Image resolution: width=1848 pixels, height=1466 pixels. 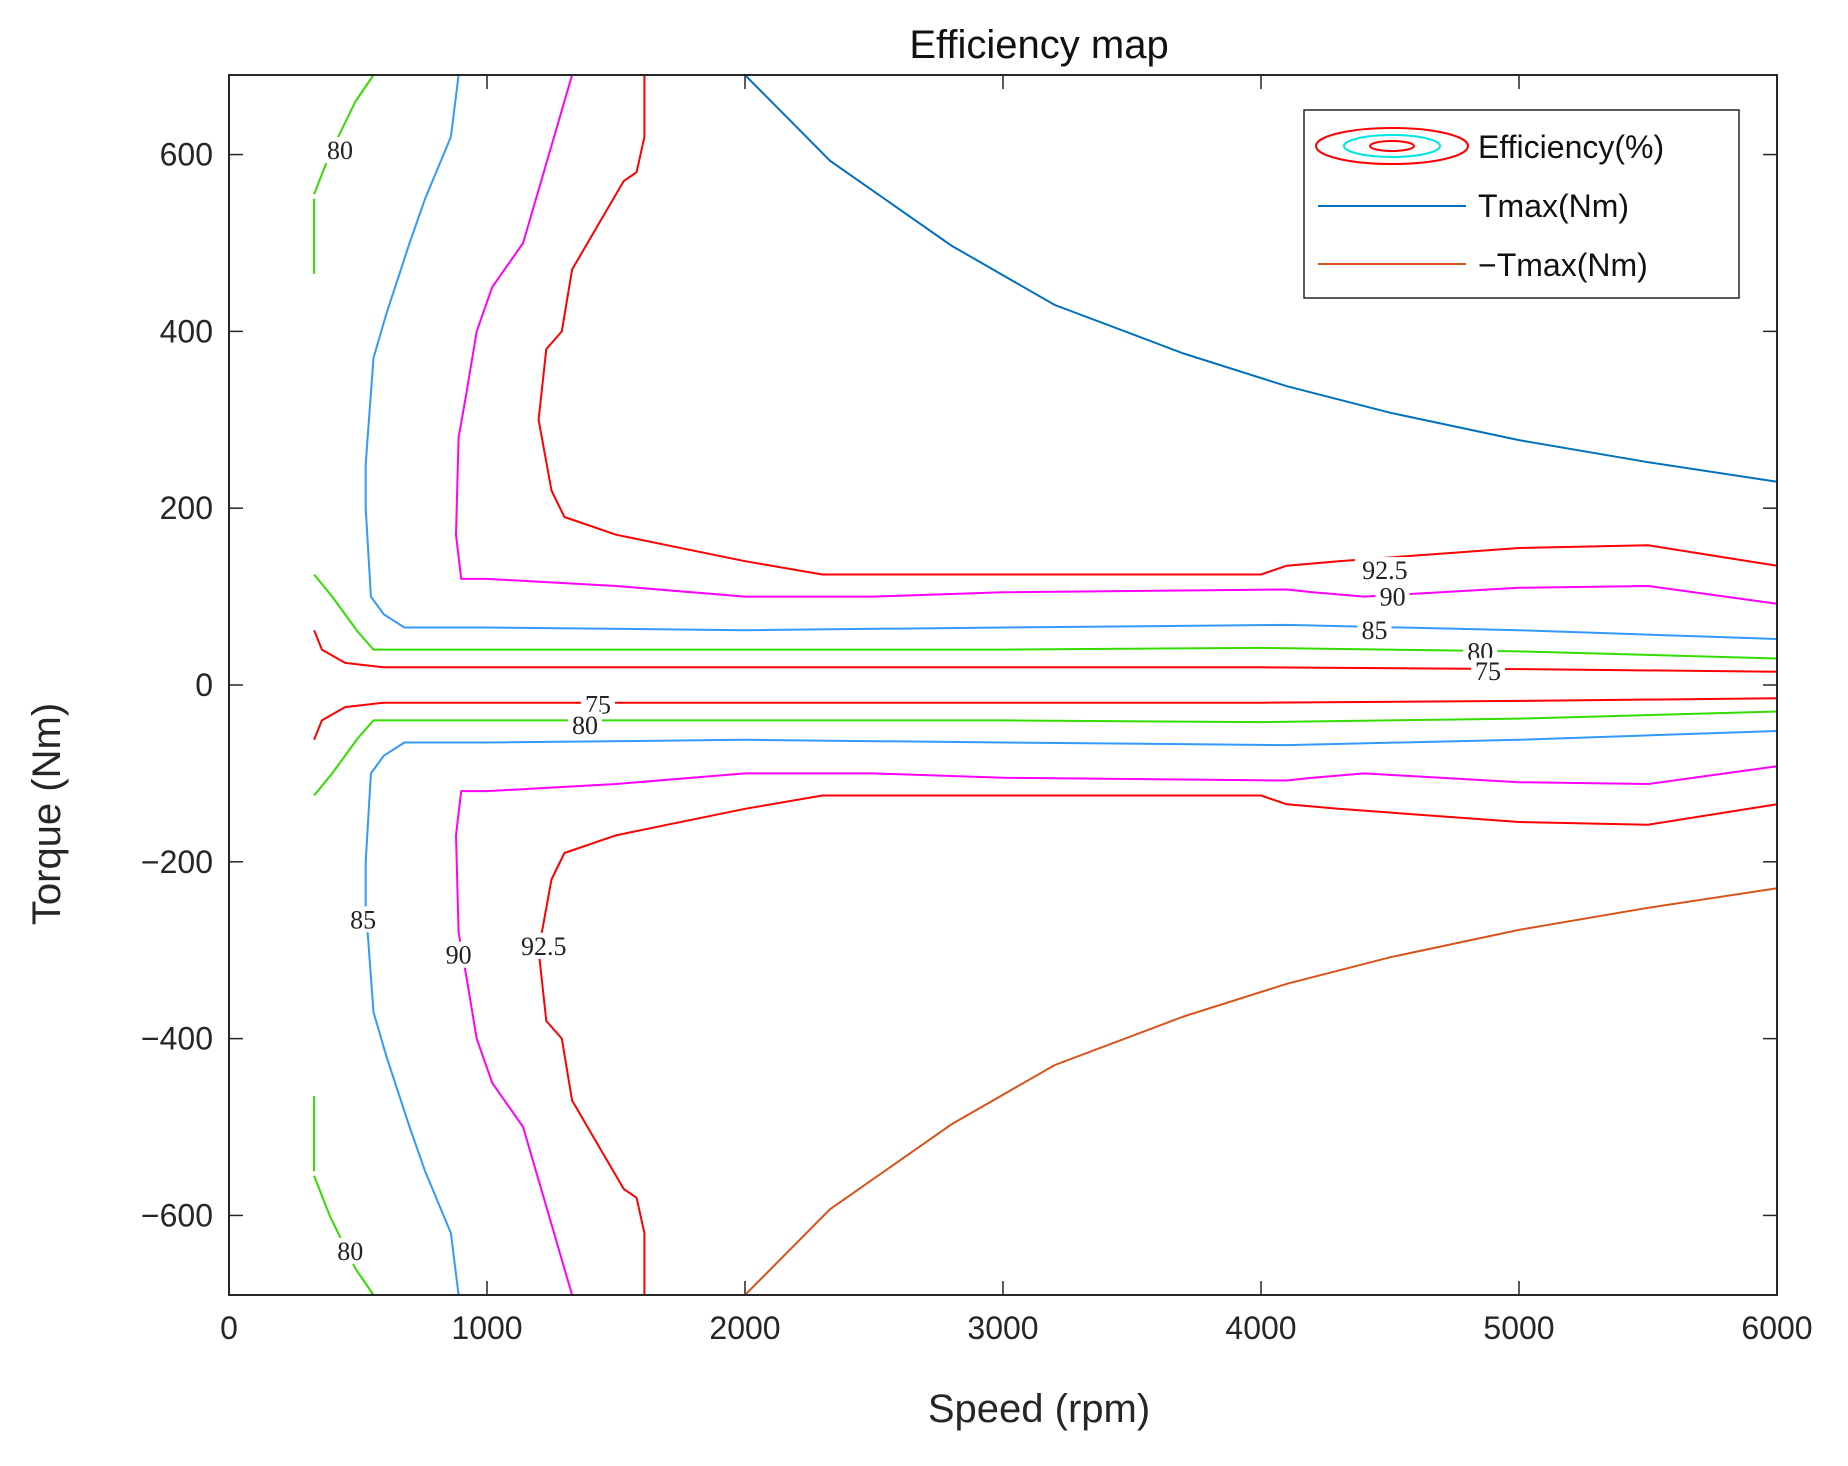 What do you see at coordinates (1260, 1328) in the screenshot?
I see `x-tick-label: 4000` at bounding box center [1260, 1328].